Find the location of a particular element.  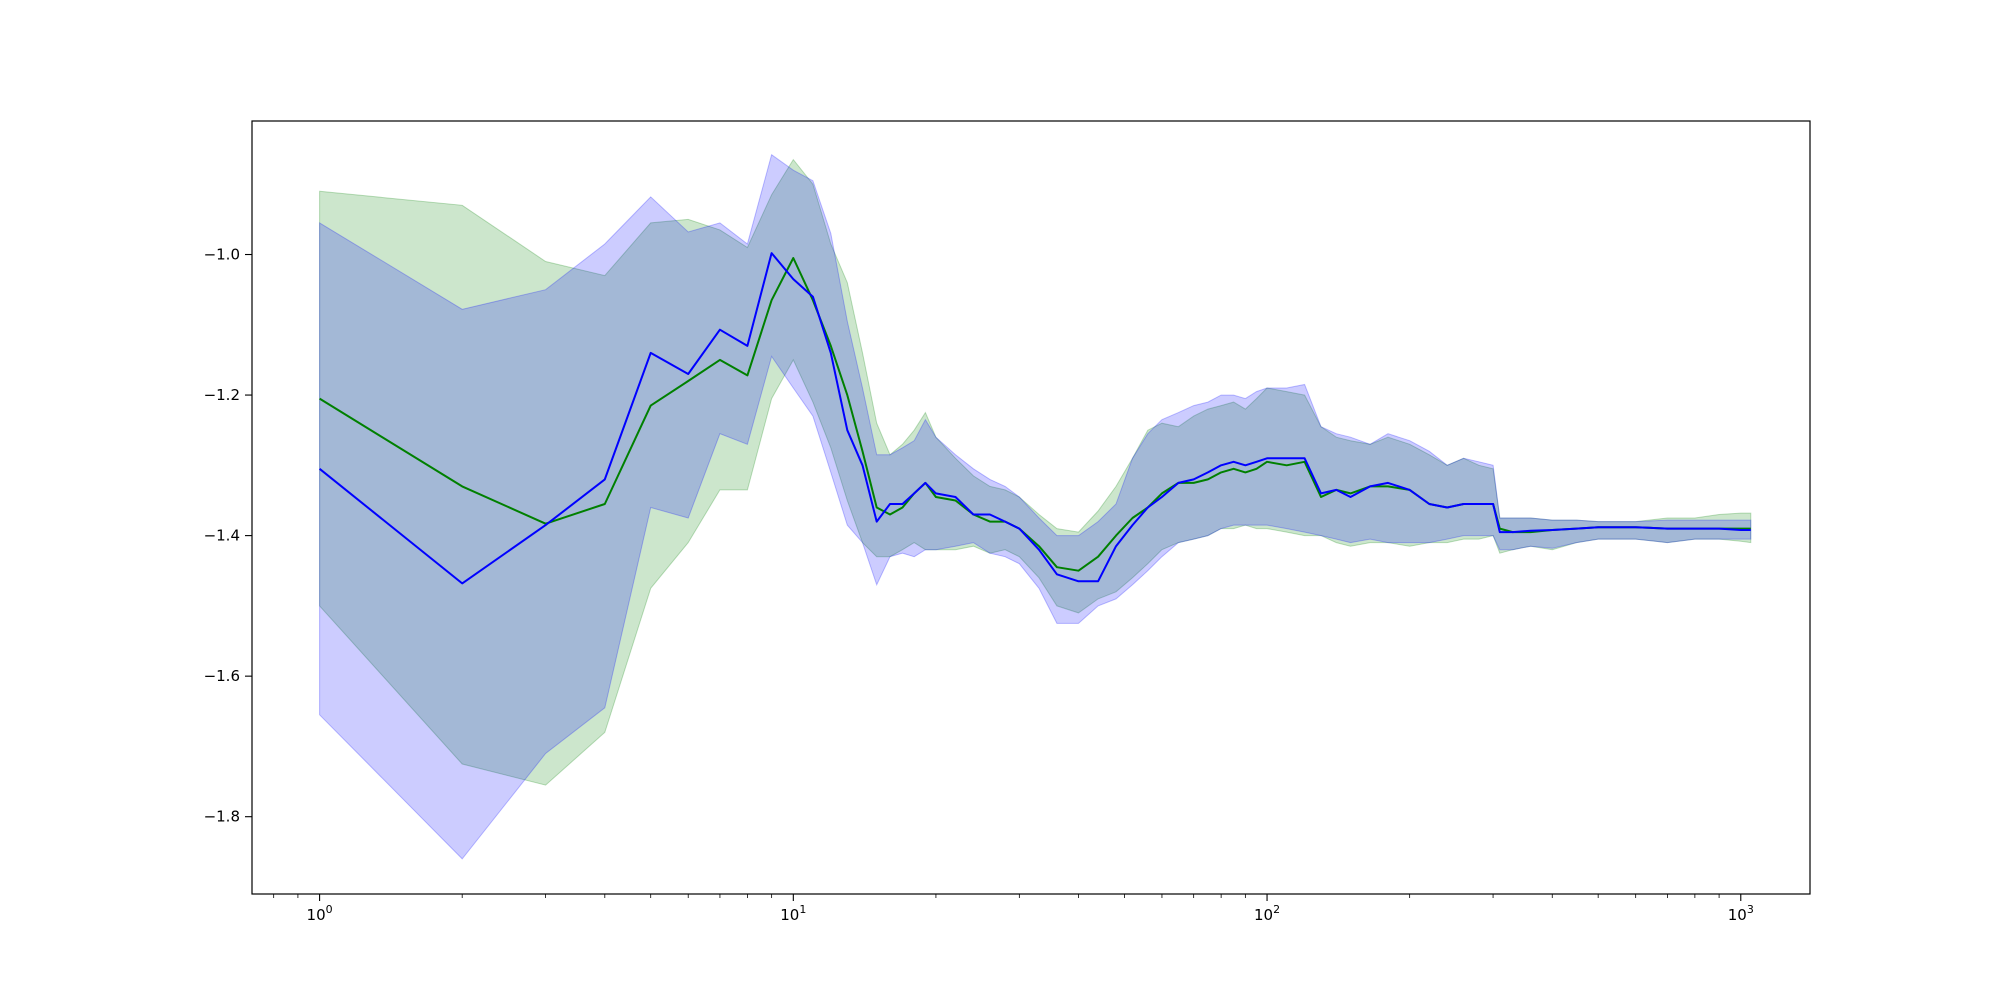

x-tick-label: 10¹ is located at coordinates (793, 913).